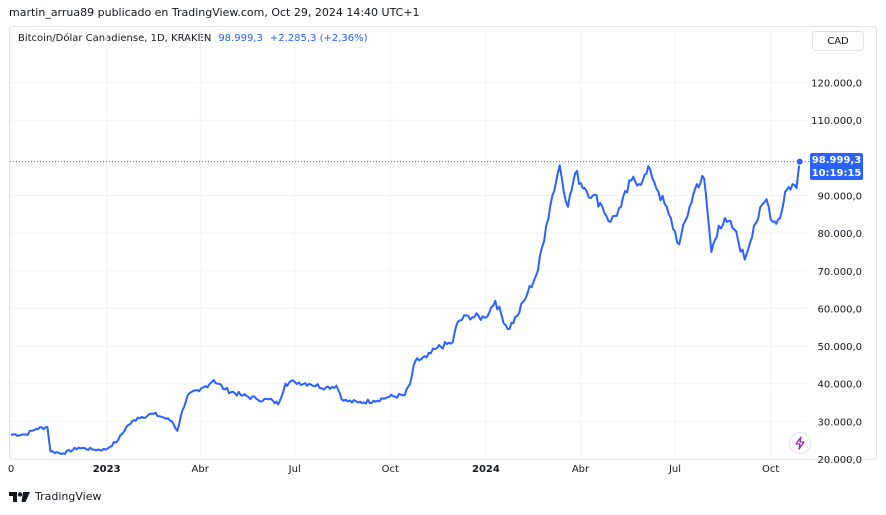 The height and width of the screenshot is (515, 886). What do you see at coordinates (839, 272) in the screenshot?
I see `y-tick-label: 70.000,0` at bounding box center [839, 272].